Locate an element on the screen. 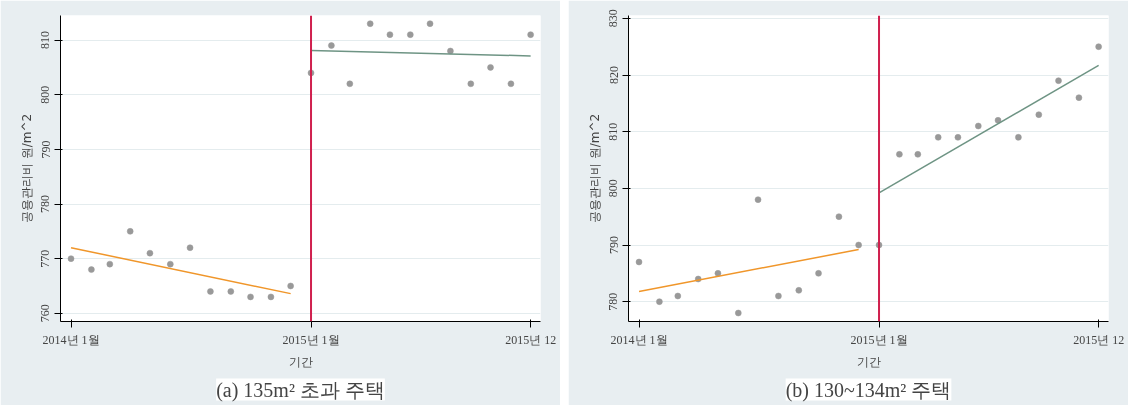 This screenshot has height=412, width=1134. y-tick-label: 760 is located at coordinates (45, 313).